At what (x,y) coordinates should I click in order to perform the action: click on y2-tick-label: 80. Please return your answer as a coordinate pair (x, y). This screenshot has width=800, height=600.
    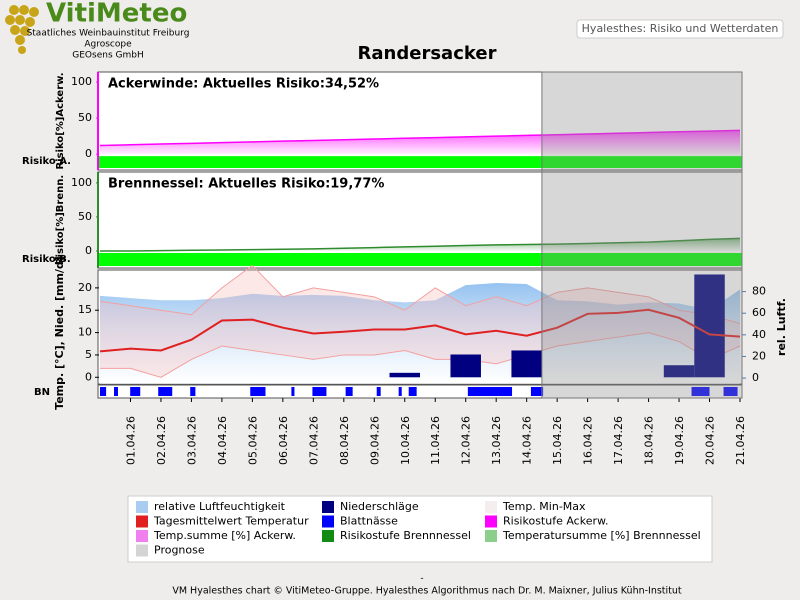
    Looking at the image, I should click on (759, 291).